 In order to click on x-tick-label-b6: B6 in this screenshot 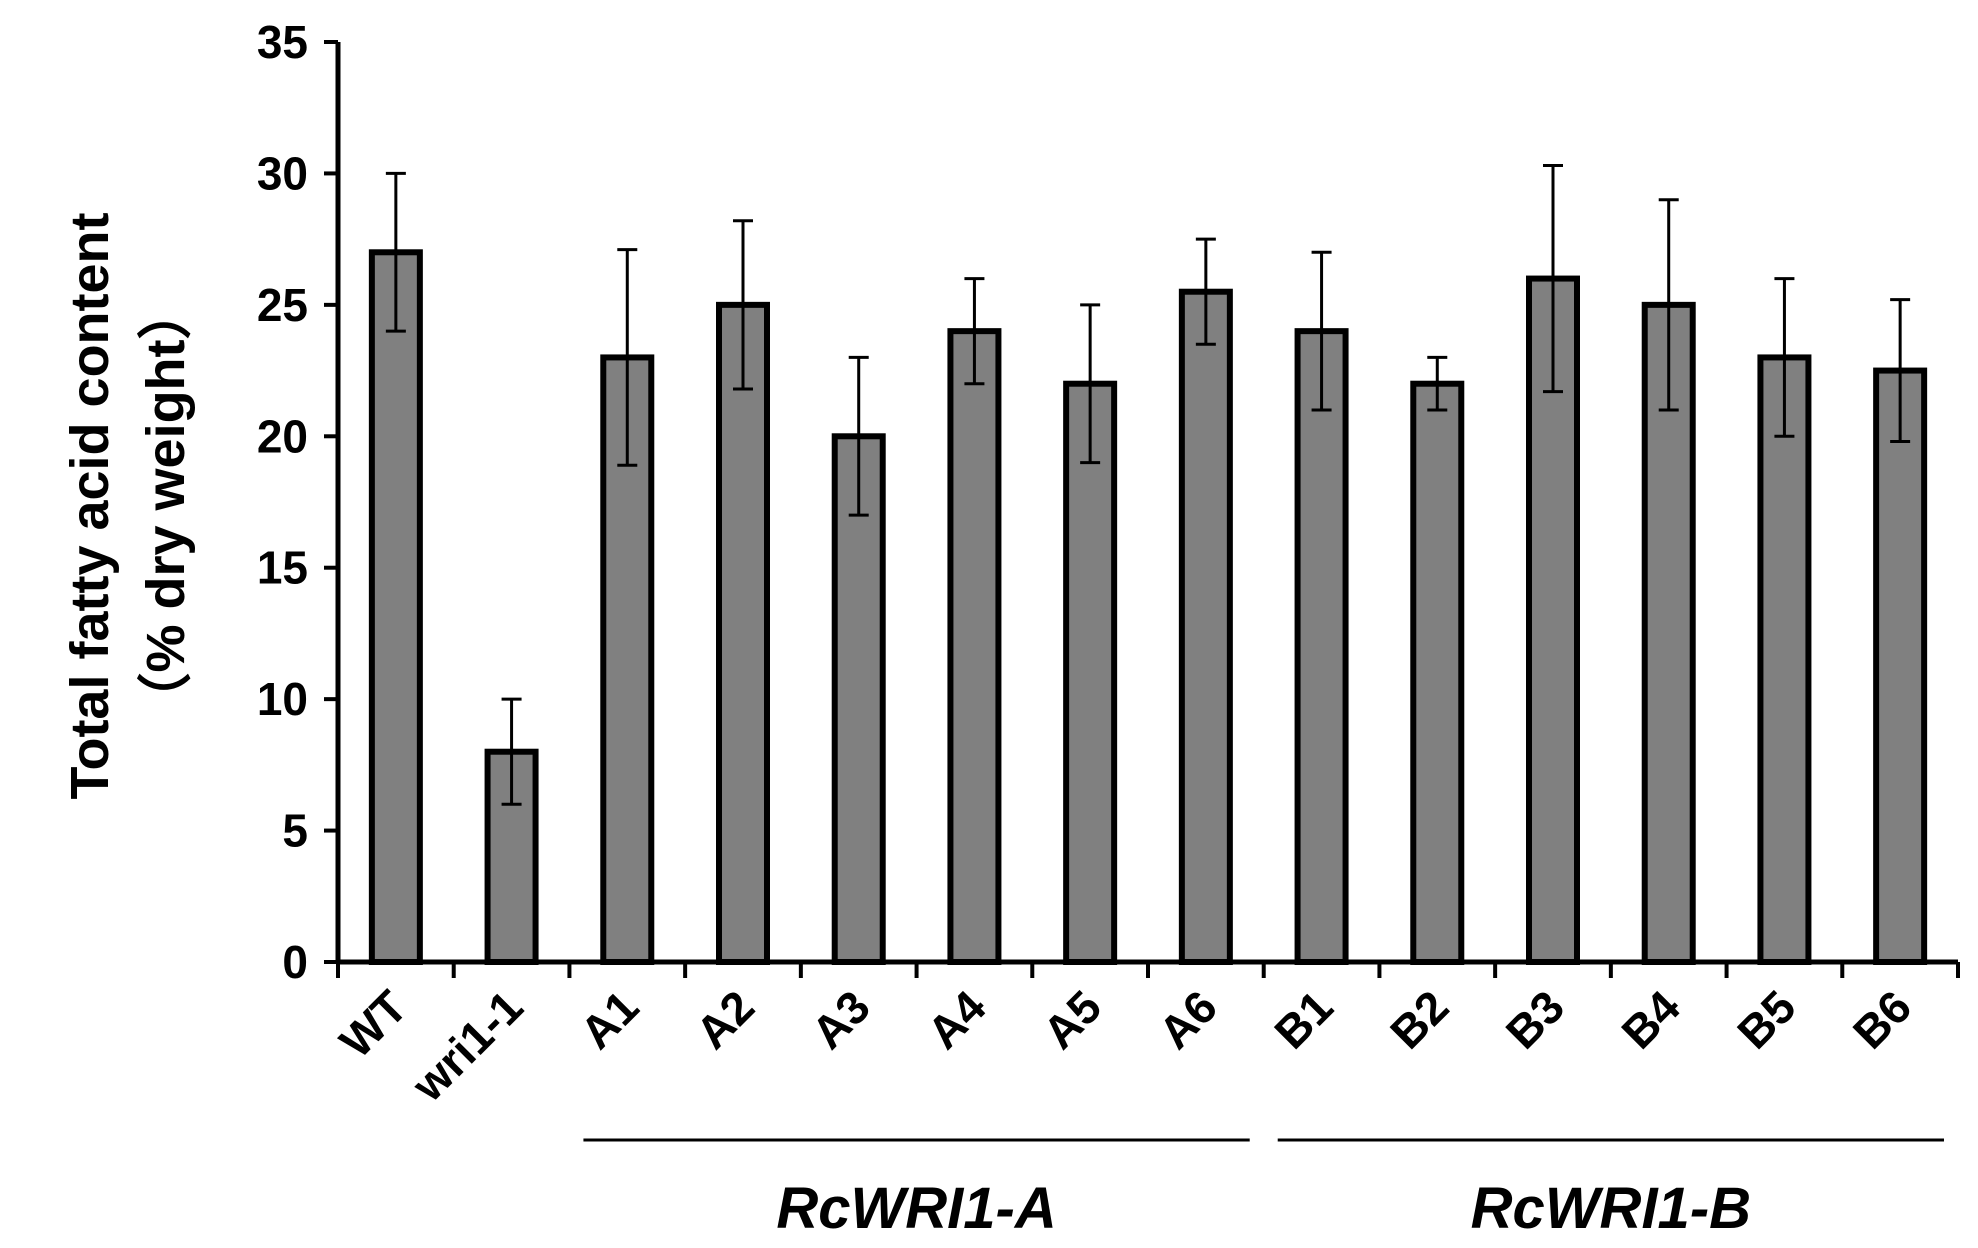, I will do `click(1882, 1019)`.